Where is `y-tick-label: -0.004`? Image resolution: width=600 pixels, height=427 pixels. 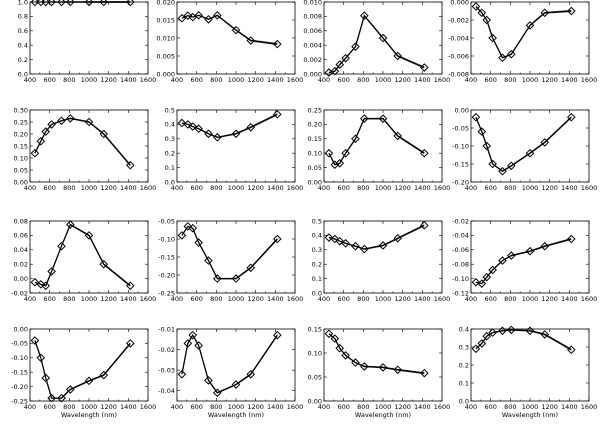
y-tick-label: -0.004 is located at coordinates (458, 38).